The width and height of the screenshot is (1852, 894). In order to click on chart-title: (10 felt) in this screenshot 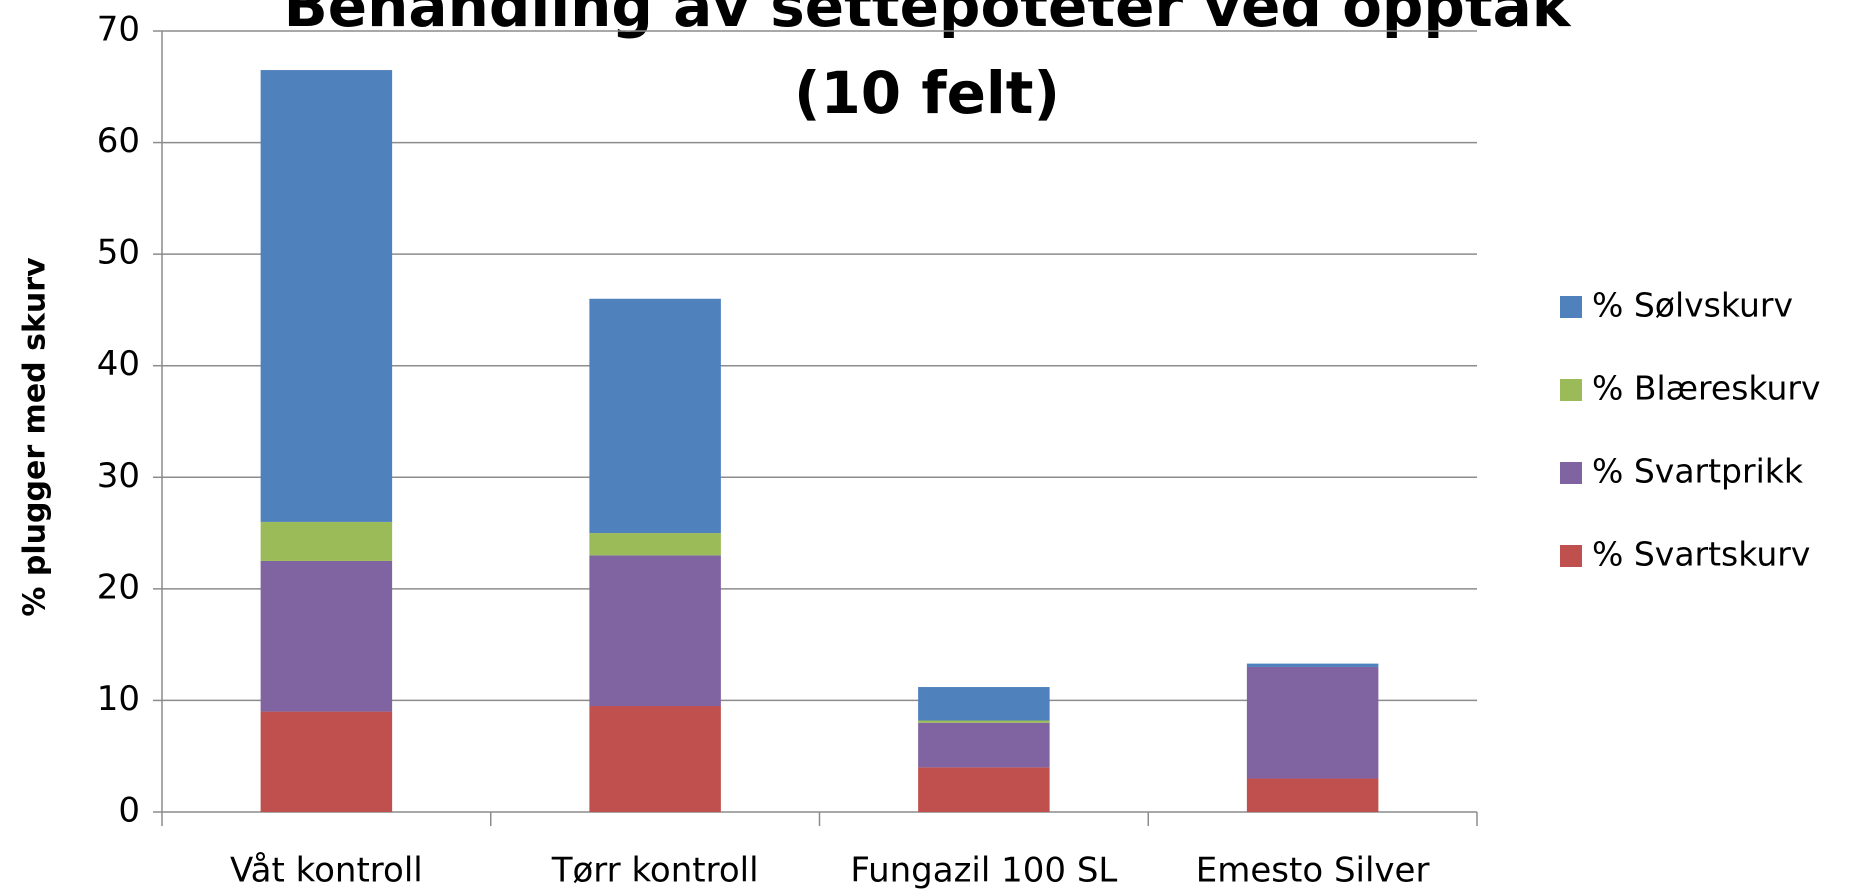, I will do `click(927, 93)`.